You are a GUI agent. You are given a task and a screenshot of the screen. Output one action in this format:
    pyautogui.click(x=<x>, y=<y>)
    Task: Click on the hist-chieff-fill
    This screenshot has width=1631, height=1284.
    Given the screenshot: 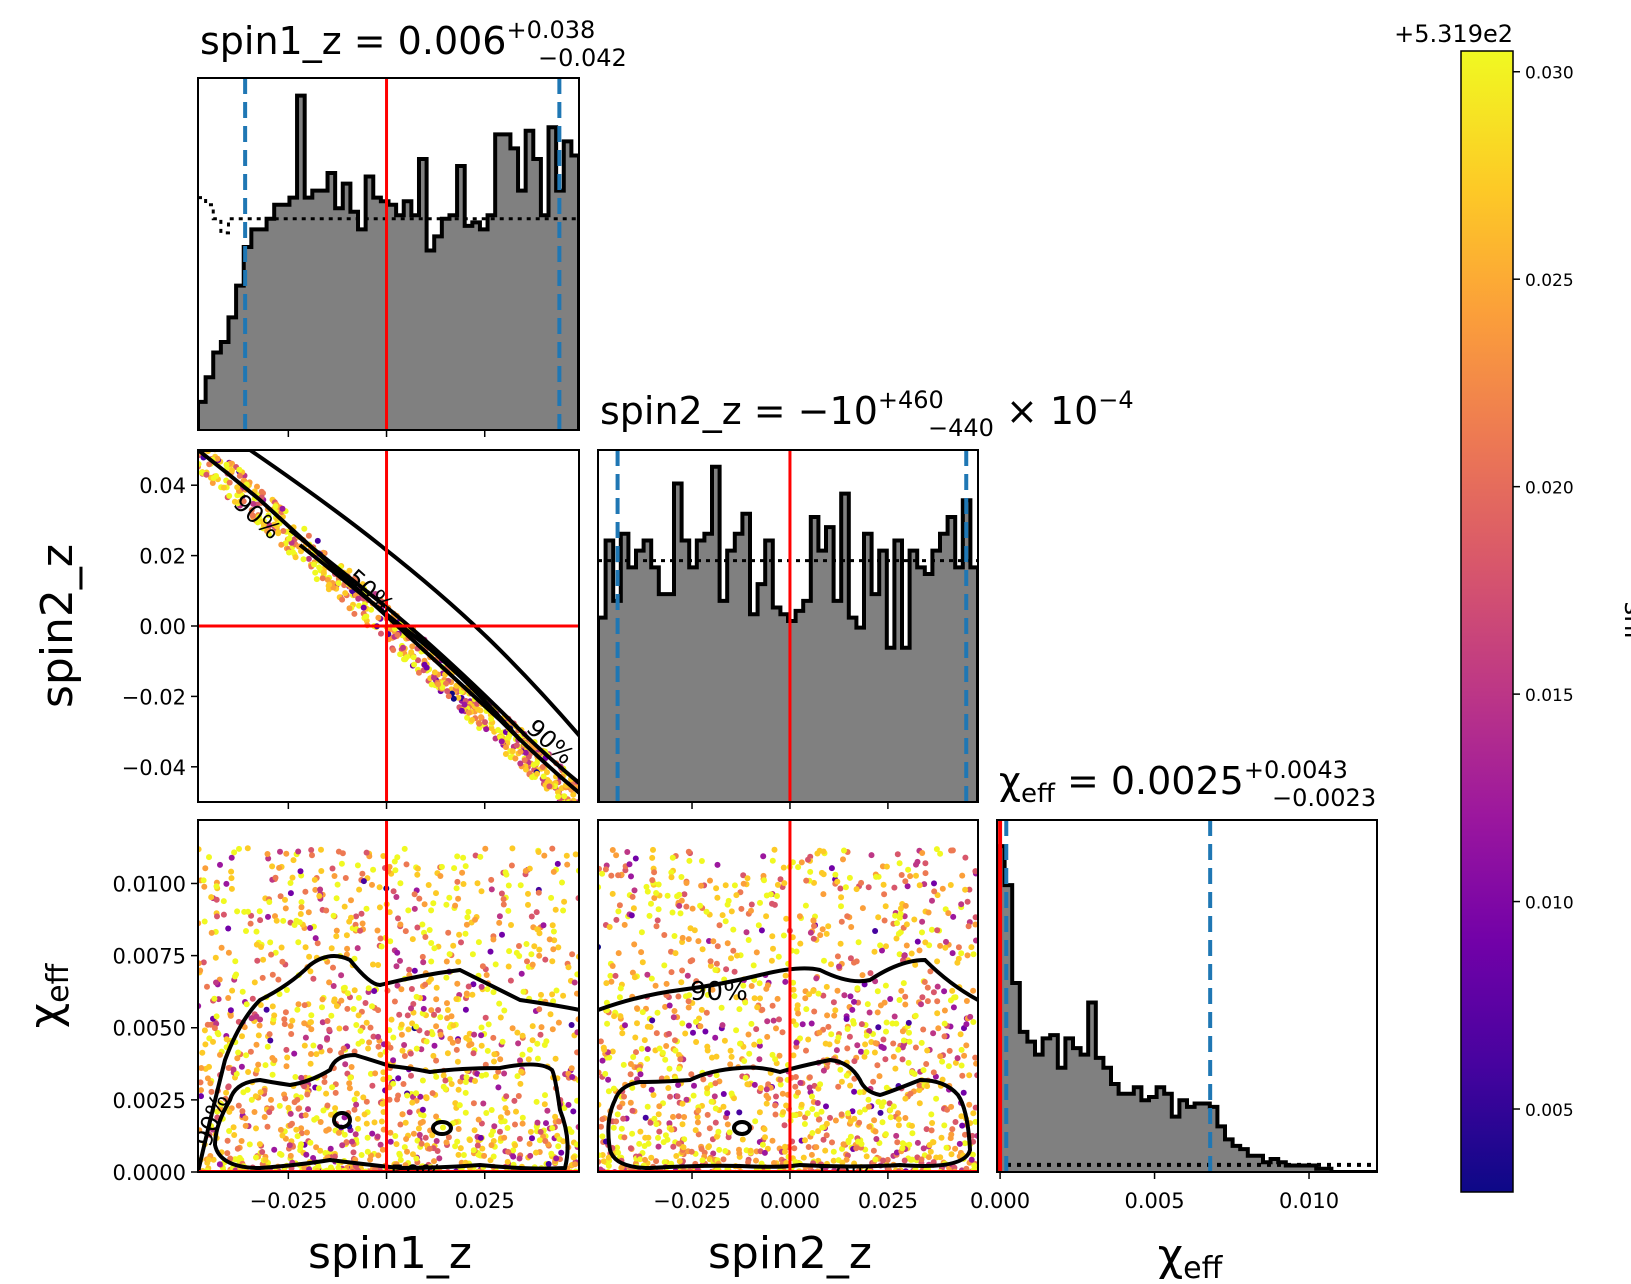 What is the action you would take?
    pyautogui.click(x=1187, y=1009)
    